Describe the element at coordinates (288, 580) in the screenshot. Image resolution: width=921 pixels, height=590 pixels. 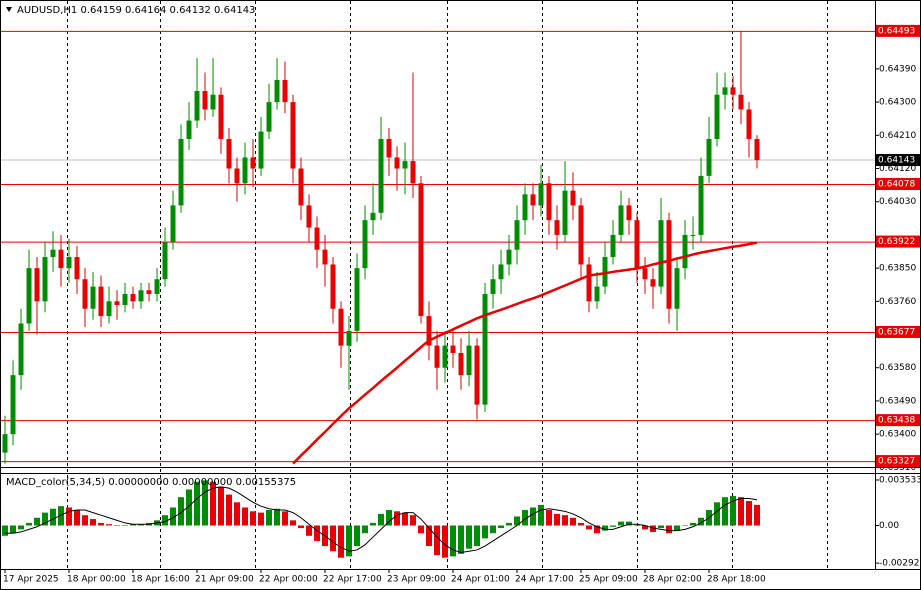
I see `x-tick-label: 22 Apr 00:00` at that location.